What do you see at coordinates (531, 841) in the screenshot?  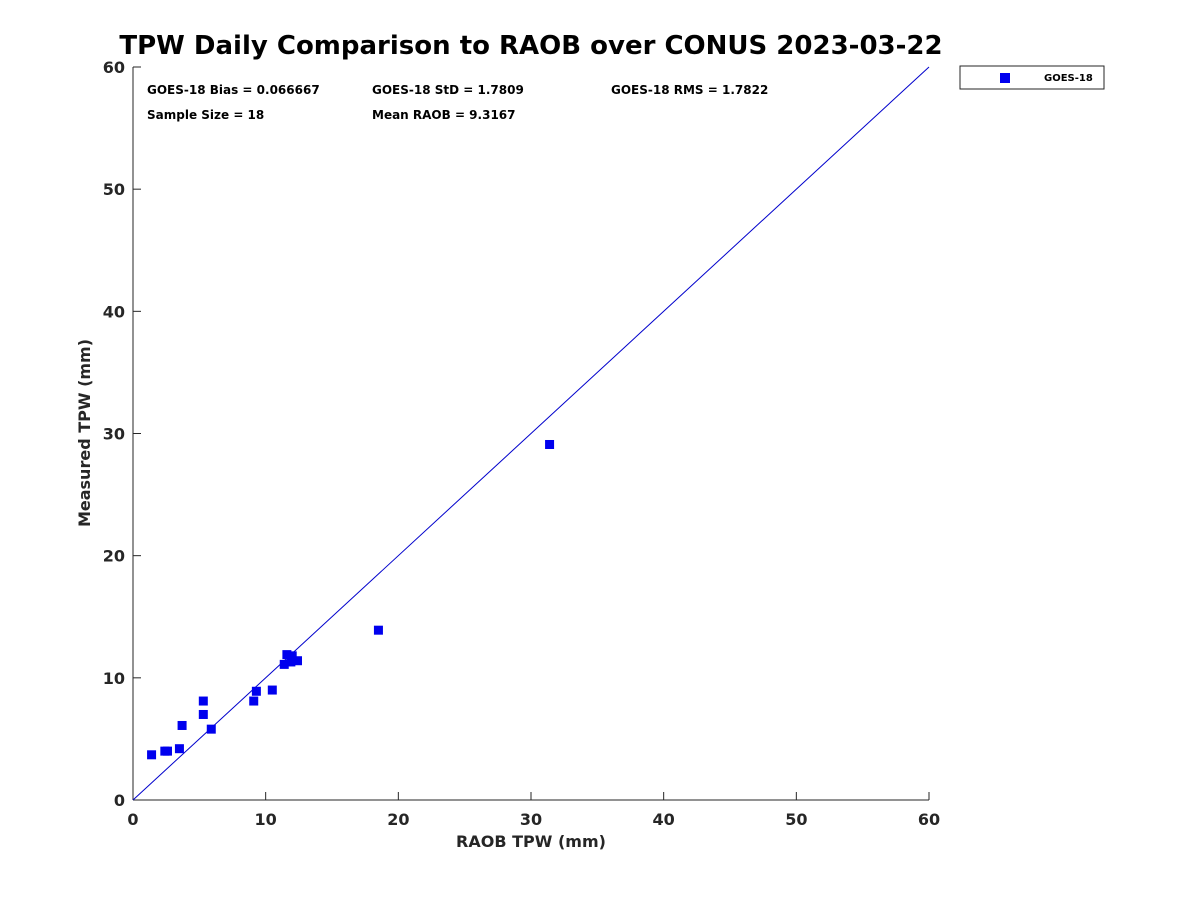 I see `x-axis-label: RAOB TPW (mm)` at bounding box center [531, 841].